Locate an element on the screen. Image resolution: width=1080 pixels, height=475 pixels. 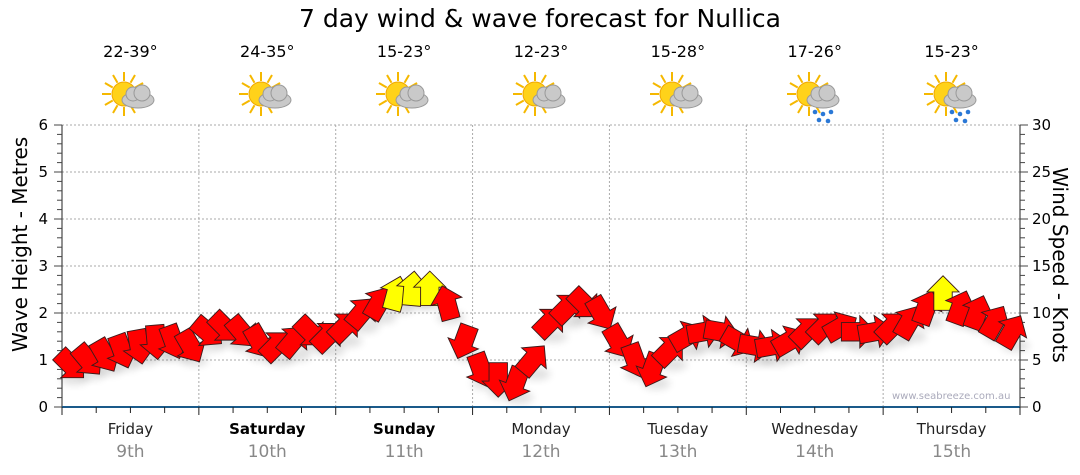
day-label: Saturday is located at coordinates (267, 429).